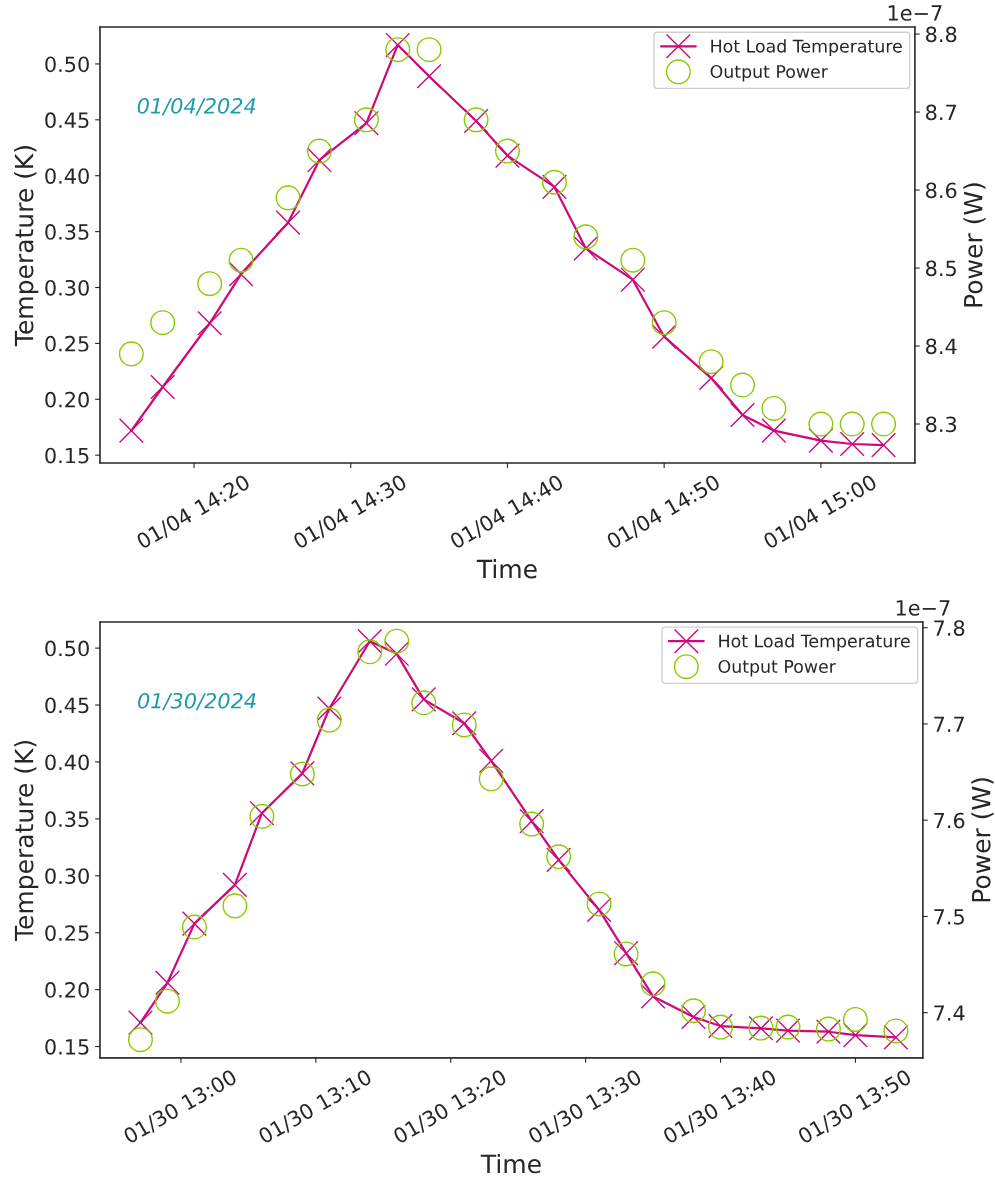 The width and height of the screenshot is (995, 1186). Describe the element at coordinates (949, 820) in the screenshot. I see `y2-tick-label: 7.6` at that location.